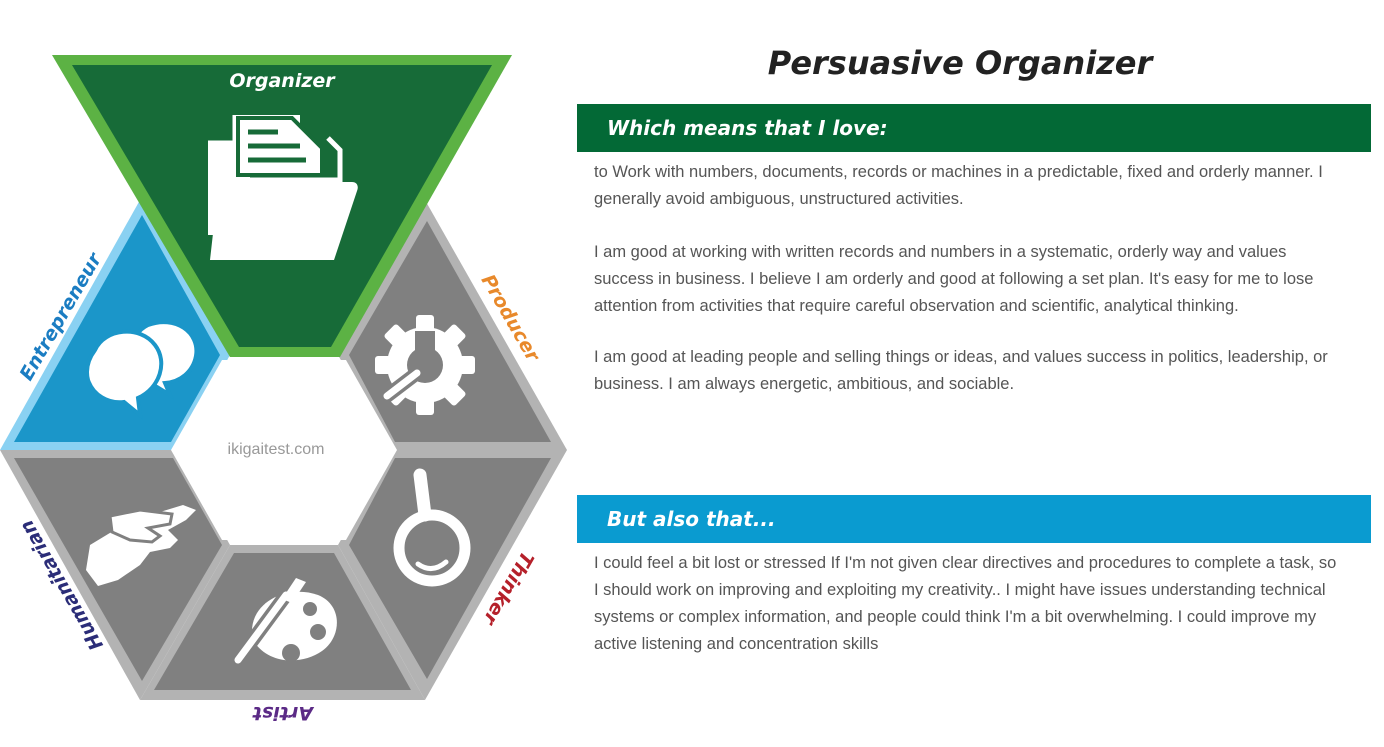  I want to click on segment-entrepreneur, so click(115, 325).